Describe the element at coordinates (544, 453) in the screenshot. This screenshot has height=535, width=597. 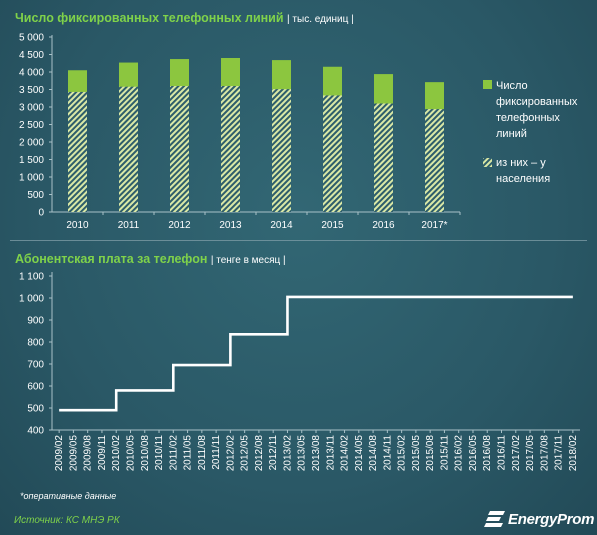
I see `x-tick-label: 2017/08` at that location.